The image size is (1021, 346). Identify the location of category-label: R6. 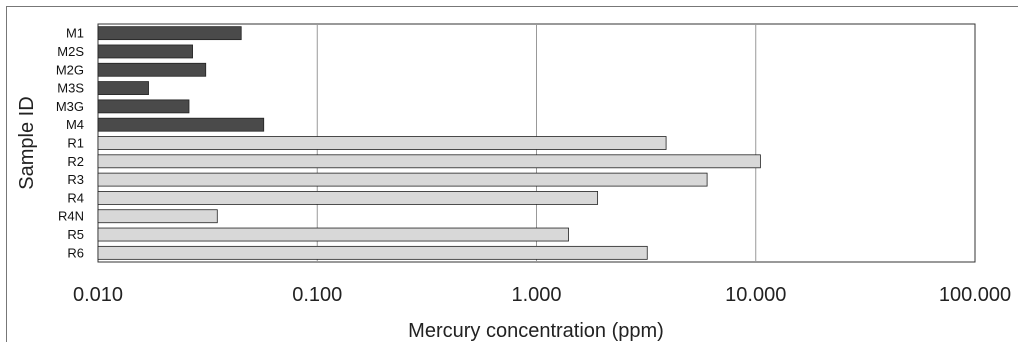
(75, 252).